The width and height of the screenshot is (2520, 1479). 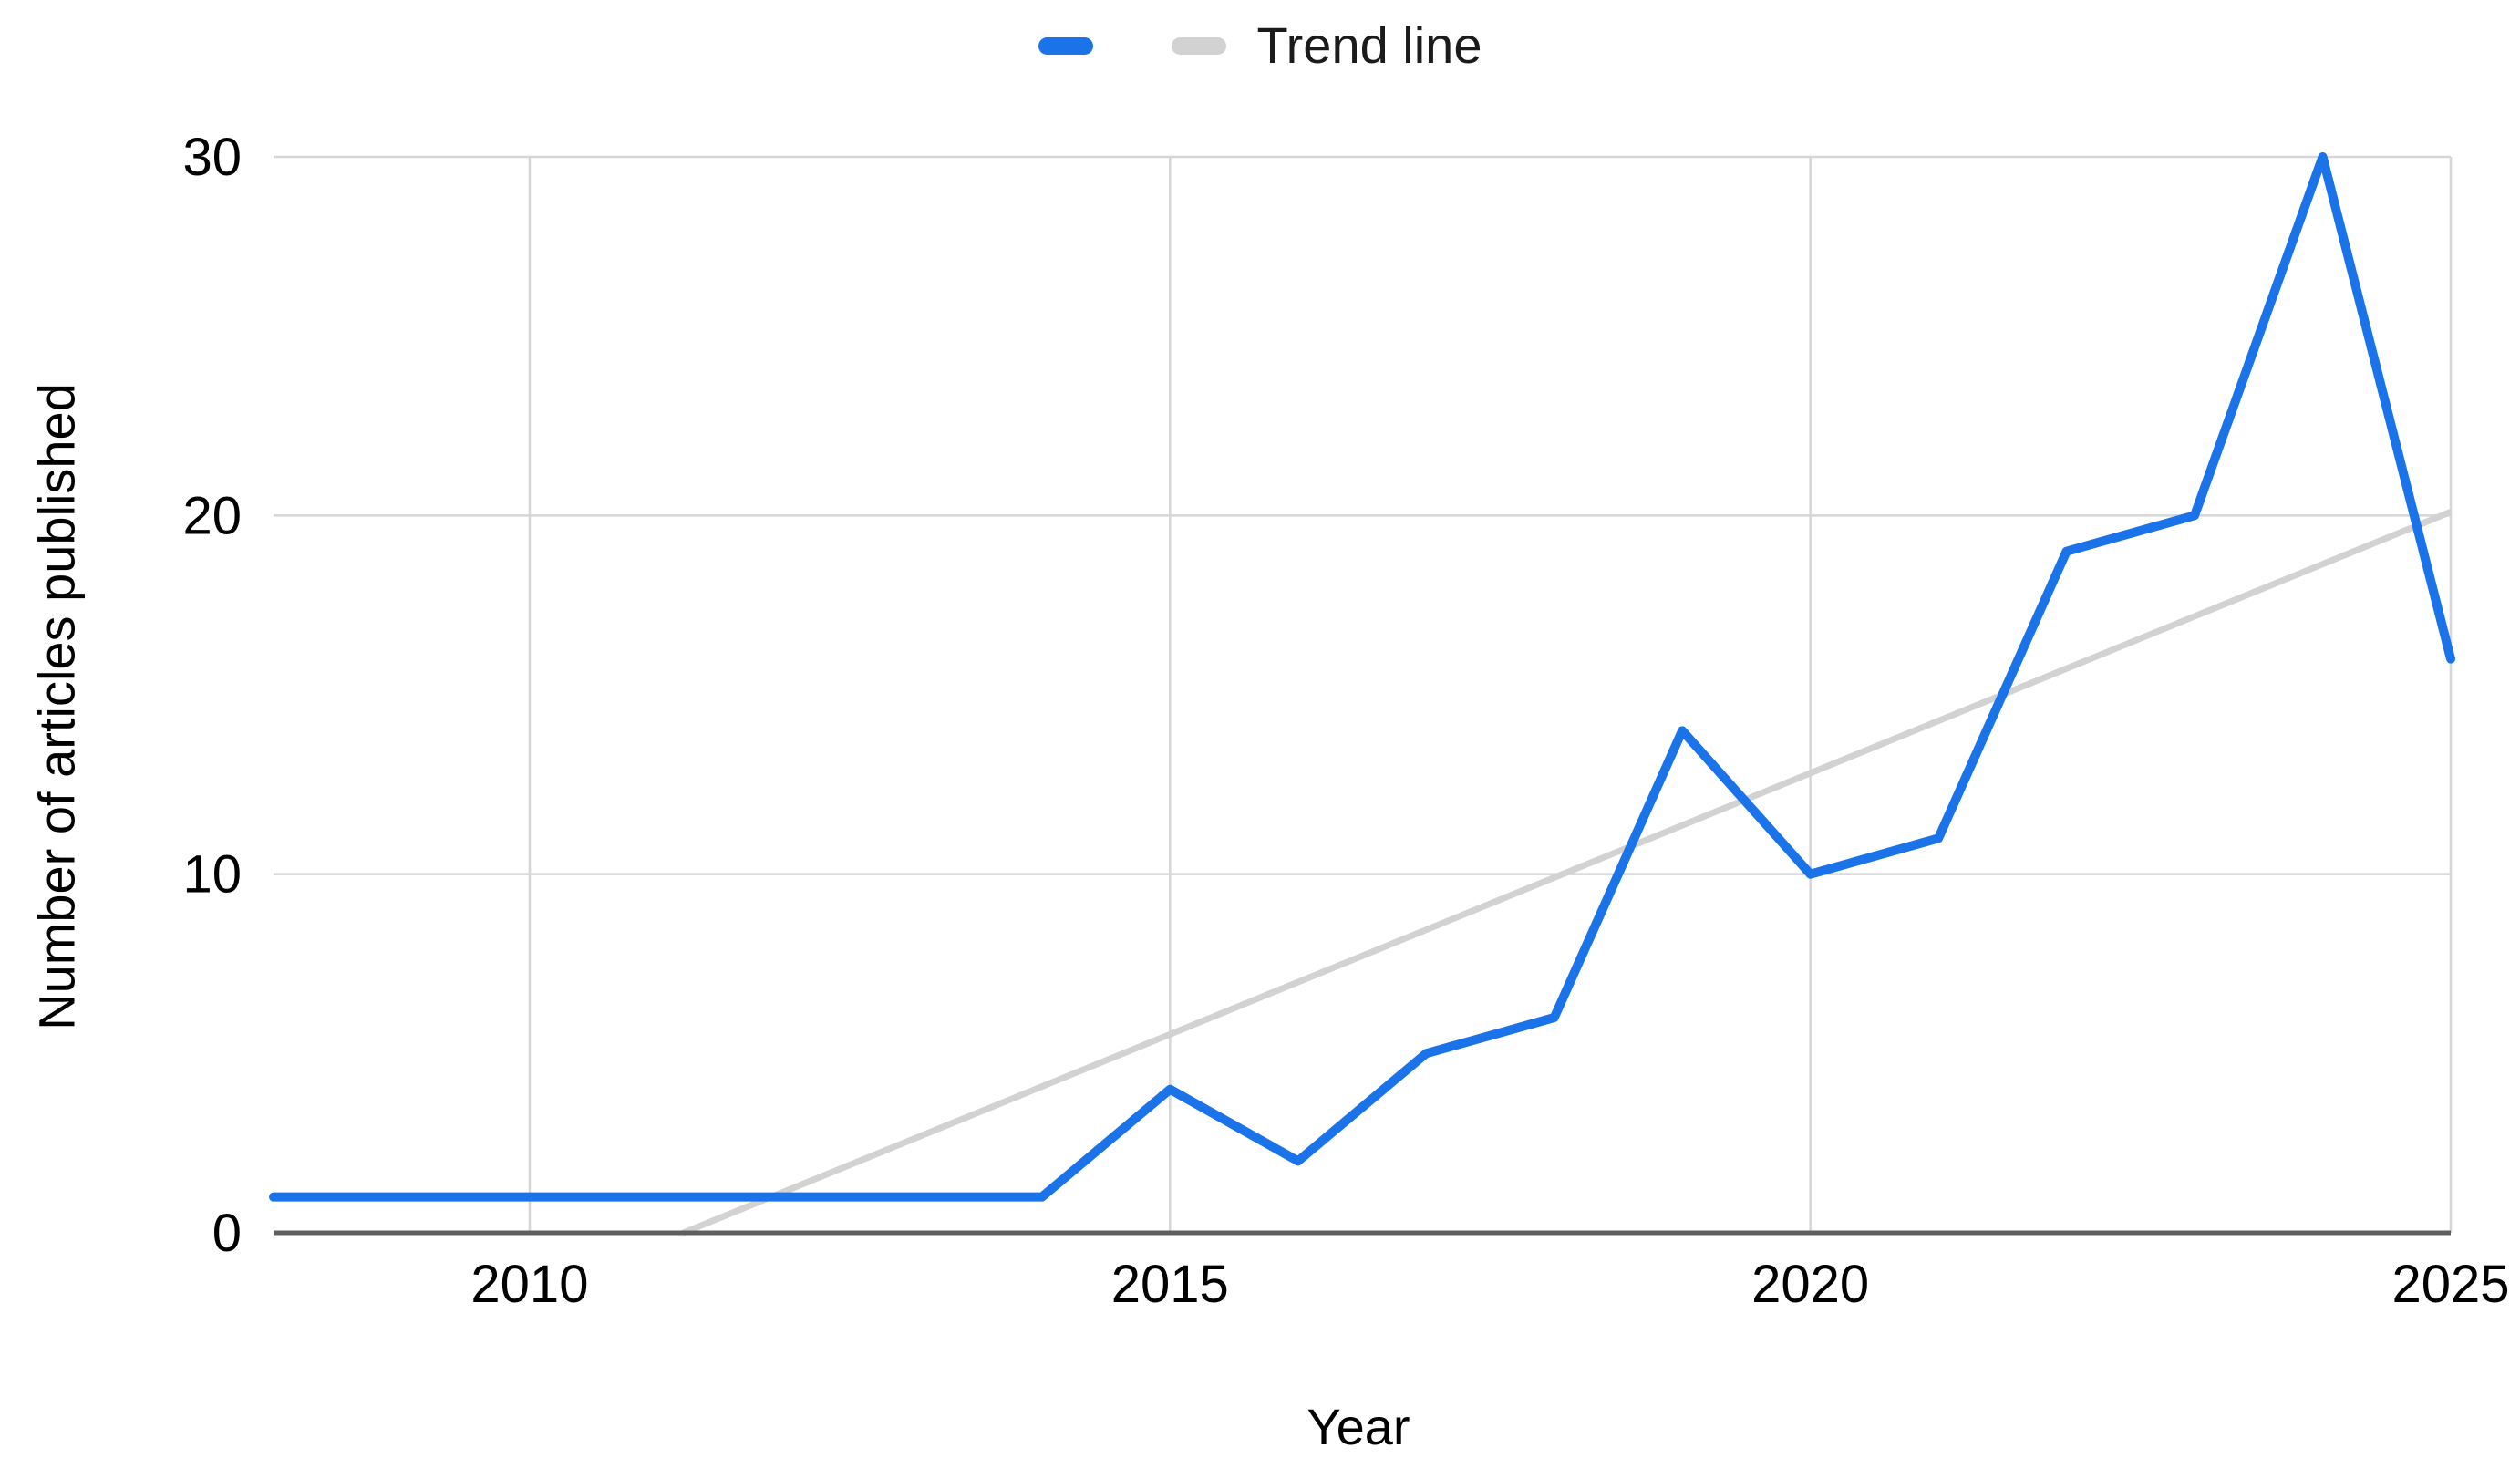 What do you see at coordinates (1198, 45) in the screenshot?
I see `trendline-legend-swatch` at bounding box center [1198, 45].